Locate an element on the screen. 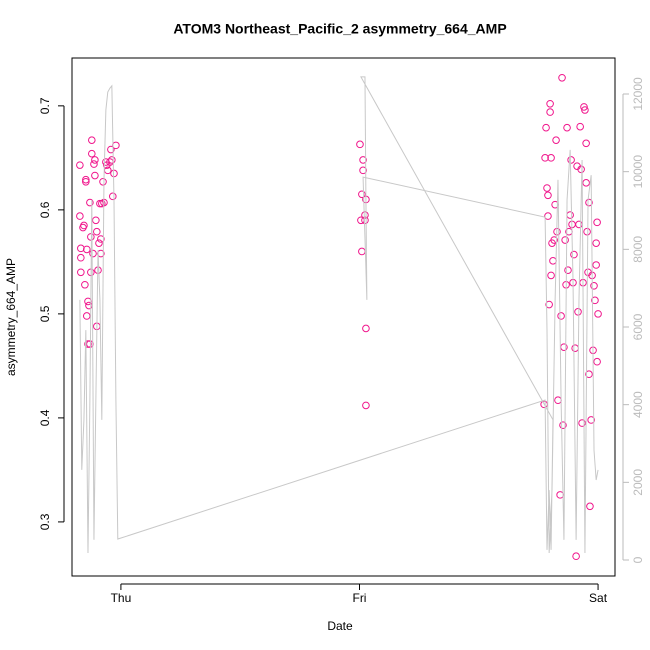 This screenshot has height=650, width=650. y2-tick-label: 6000 is located at coordinates (638, 326).